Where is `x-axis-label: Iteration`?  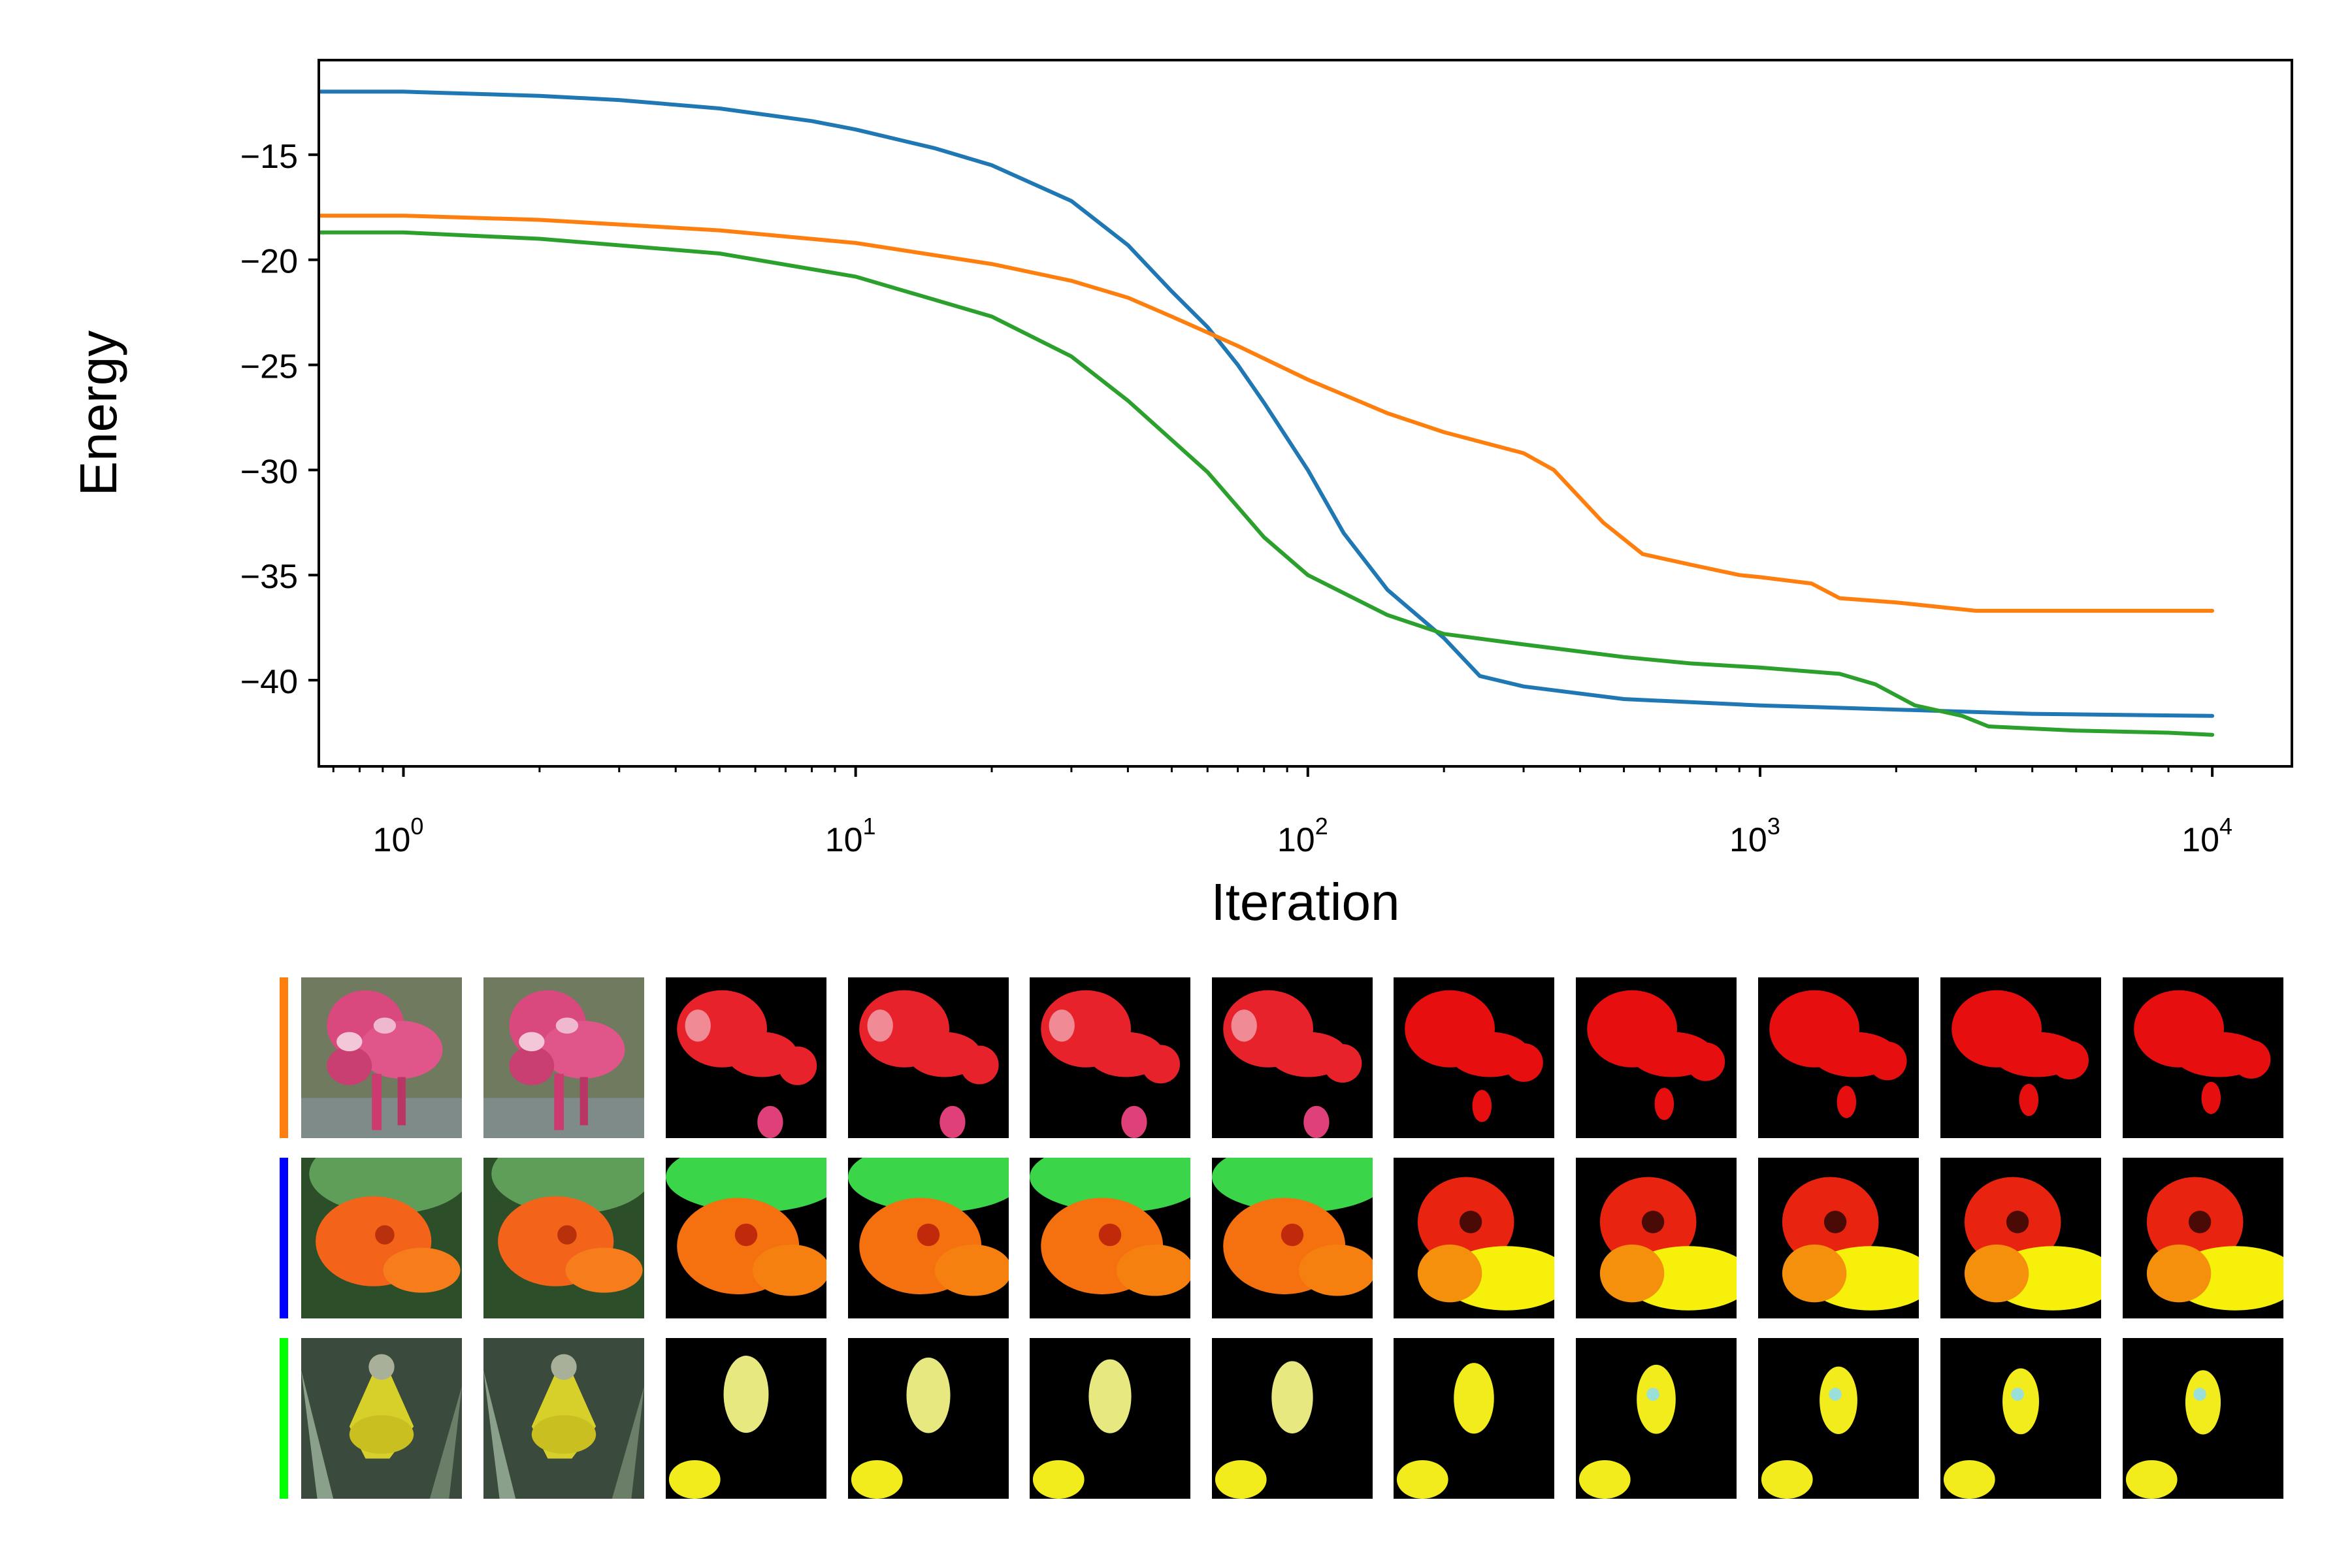 x-axis-label: Iteration is located at coordinates (1305, 902).